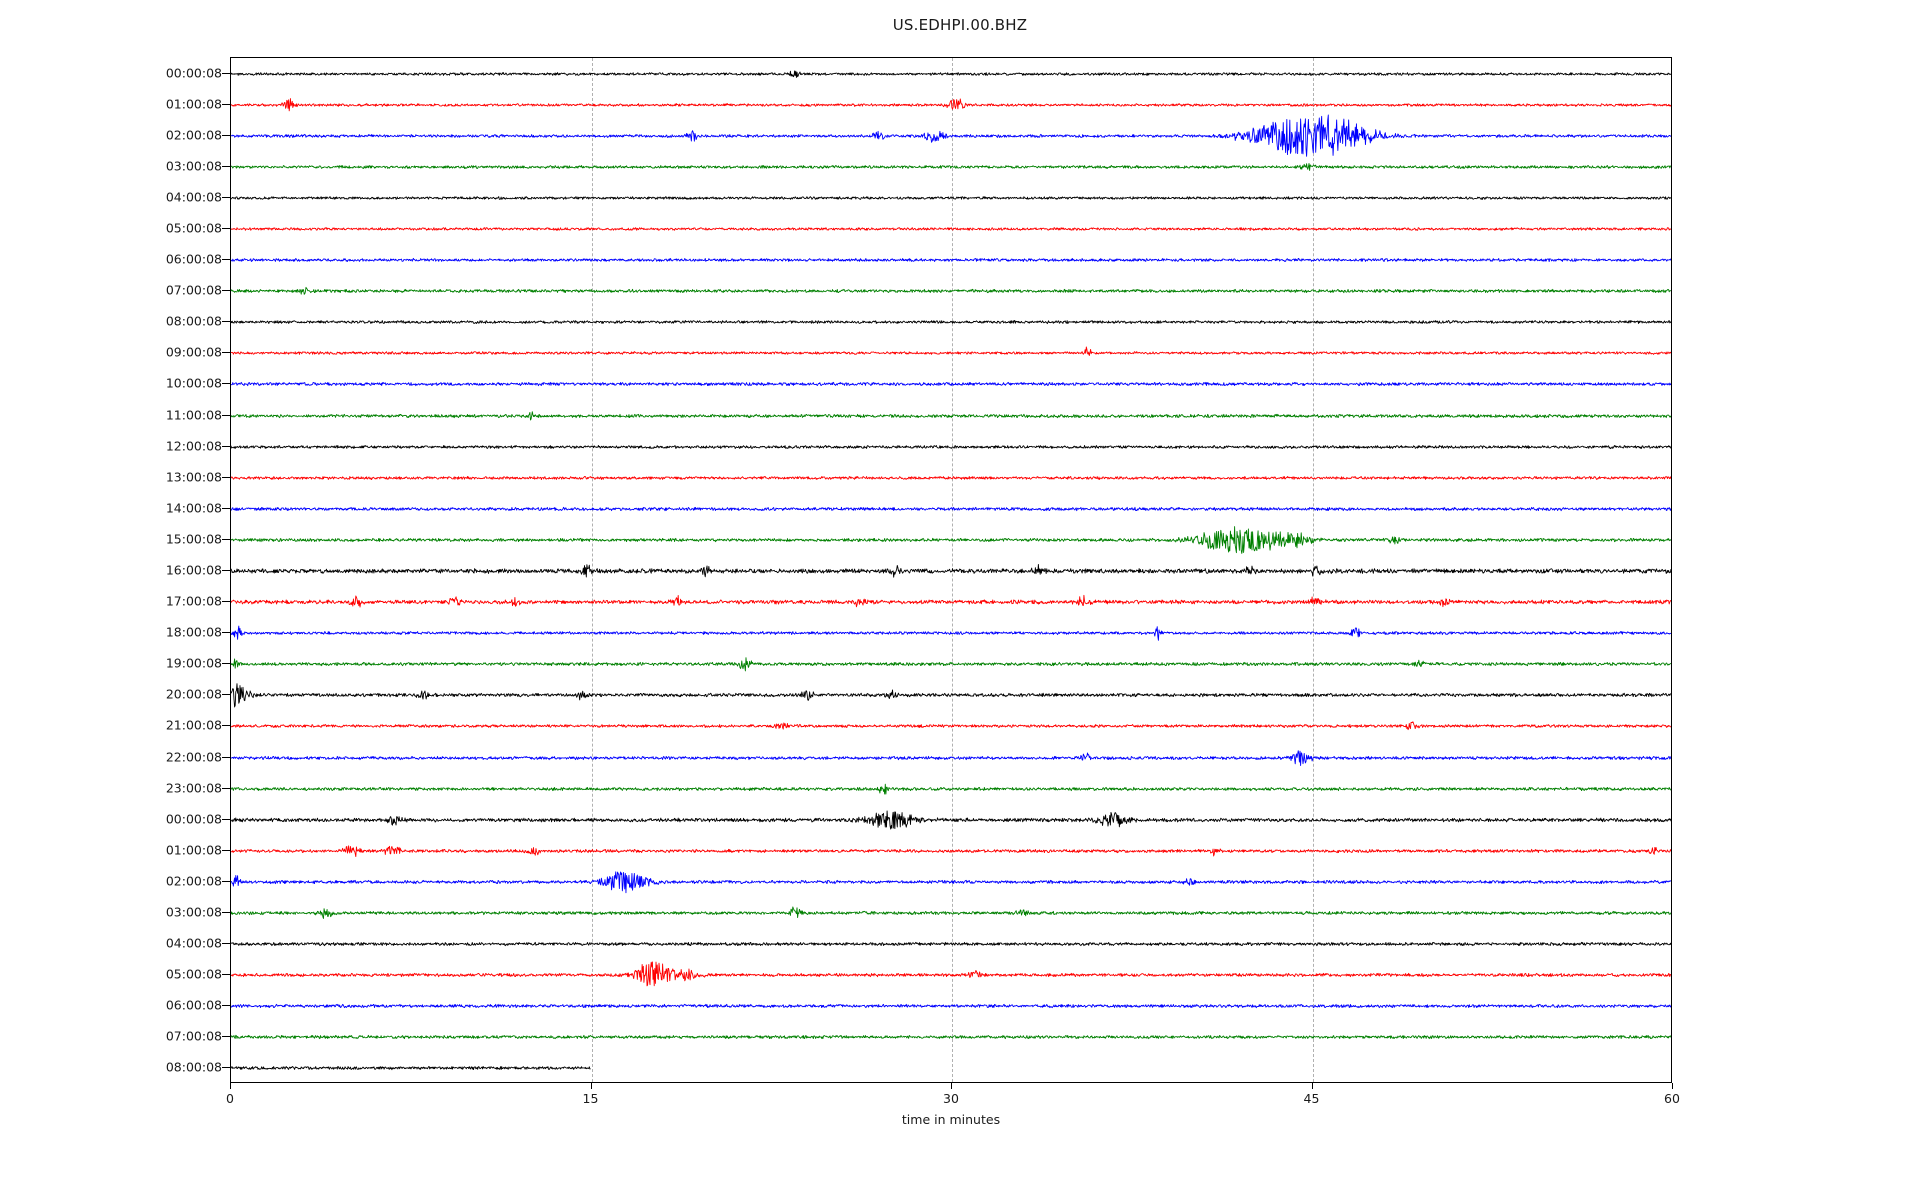 The width and height of the screenshot is (1920, 1200). I want to click on x-axis-label: time in minutes, so click(951, 1119).